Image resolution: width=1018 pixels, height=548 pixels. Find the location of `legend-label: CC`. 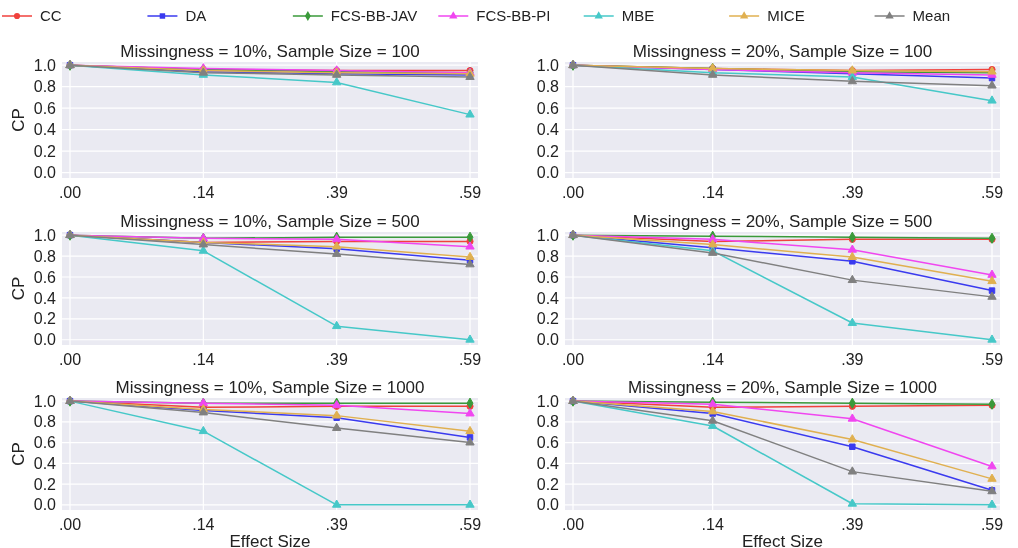

legend-label: CC is located at coordinates (51, 16).